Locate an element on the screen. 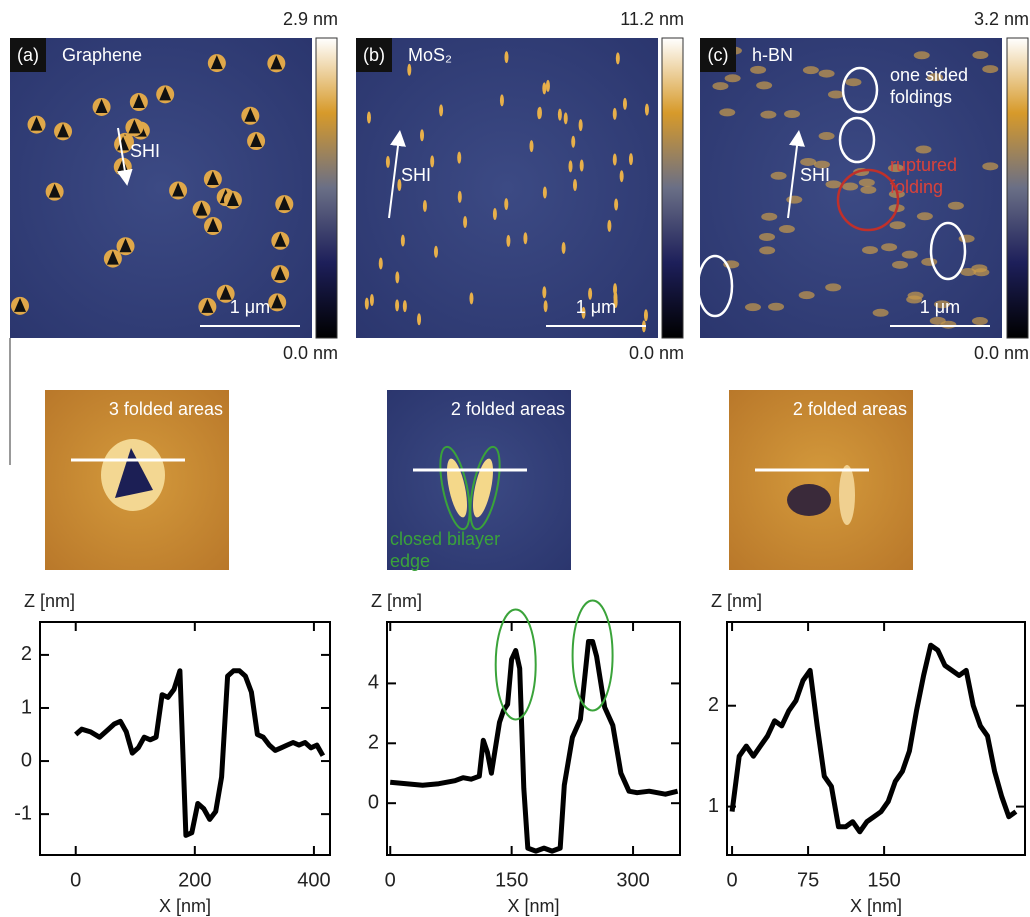  y-axis-label: Z [nm] is located at coordinates (396, 601).